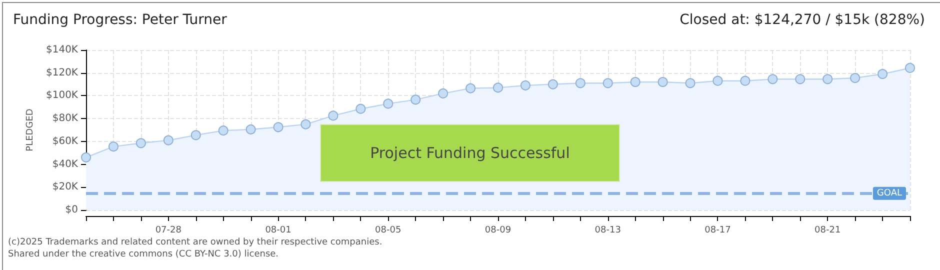  What do you see at coordinates (65, 187) in the screenshot?
I see `y-tick-label: $20K` at bounding box center [65, 187].